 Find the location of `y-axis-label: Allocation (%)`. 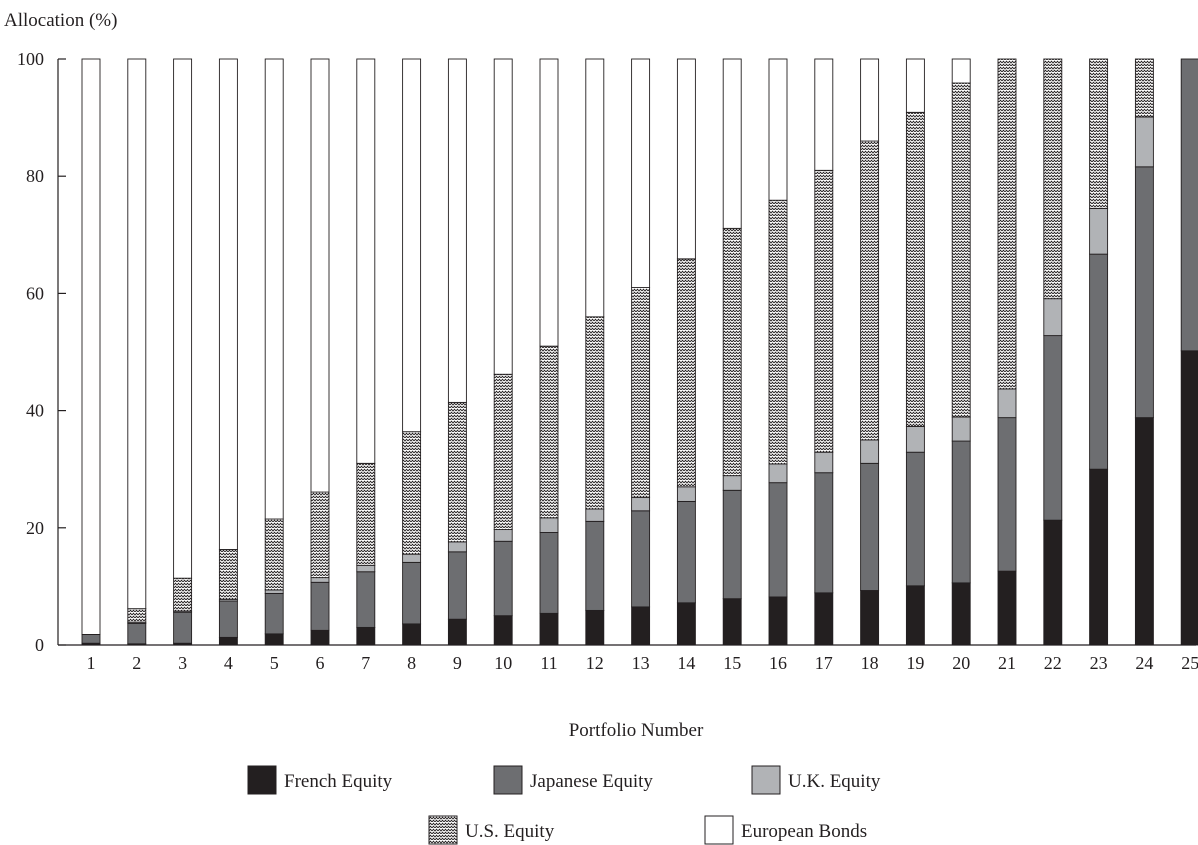

y-axis-label: Allocation (%) is located at coordinates (60, 20).